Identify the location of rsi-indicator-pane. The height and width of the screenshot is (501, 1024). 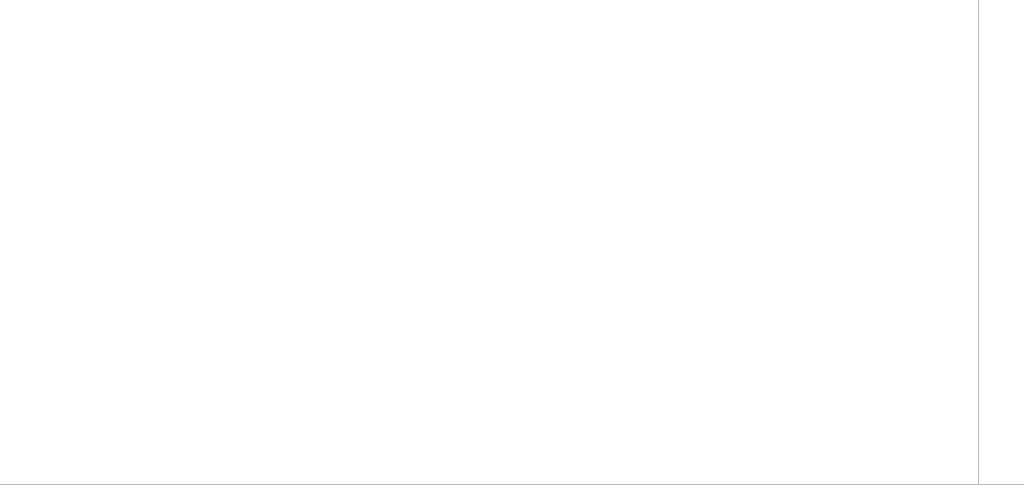
(489, 470).